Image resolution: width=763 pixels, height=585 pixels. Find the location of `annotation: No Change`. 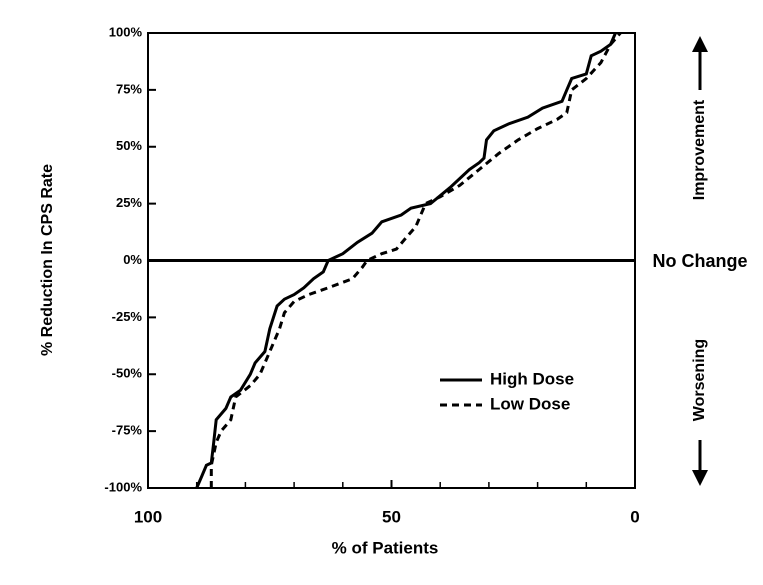

annotation: No Change is located at coordinates (699, 261).